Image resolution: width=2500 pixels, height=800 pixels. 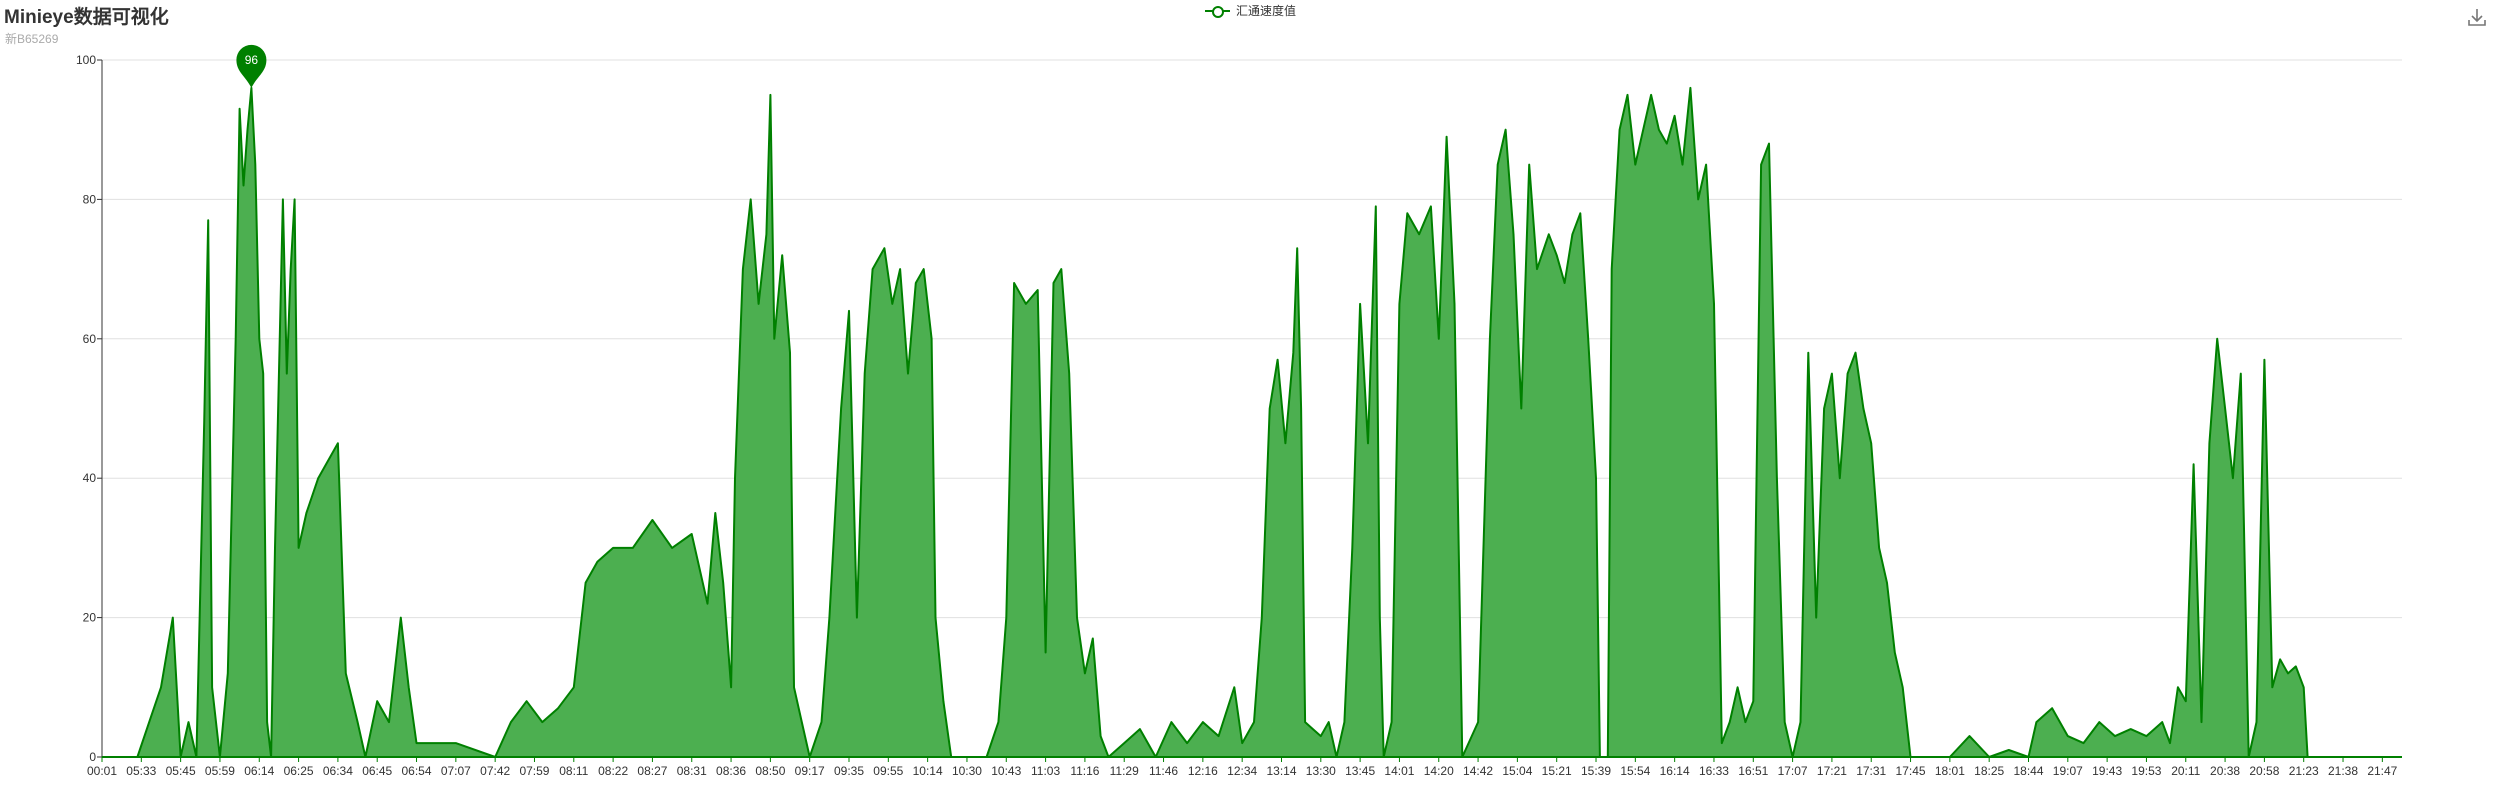 I want to click on x-tick-label: 05:33, so click(x=141, y=771).